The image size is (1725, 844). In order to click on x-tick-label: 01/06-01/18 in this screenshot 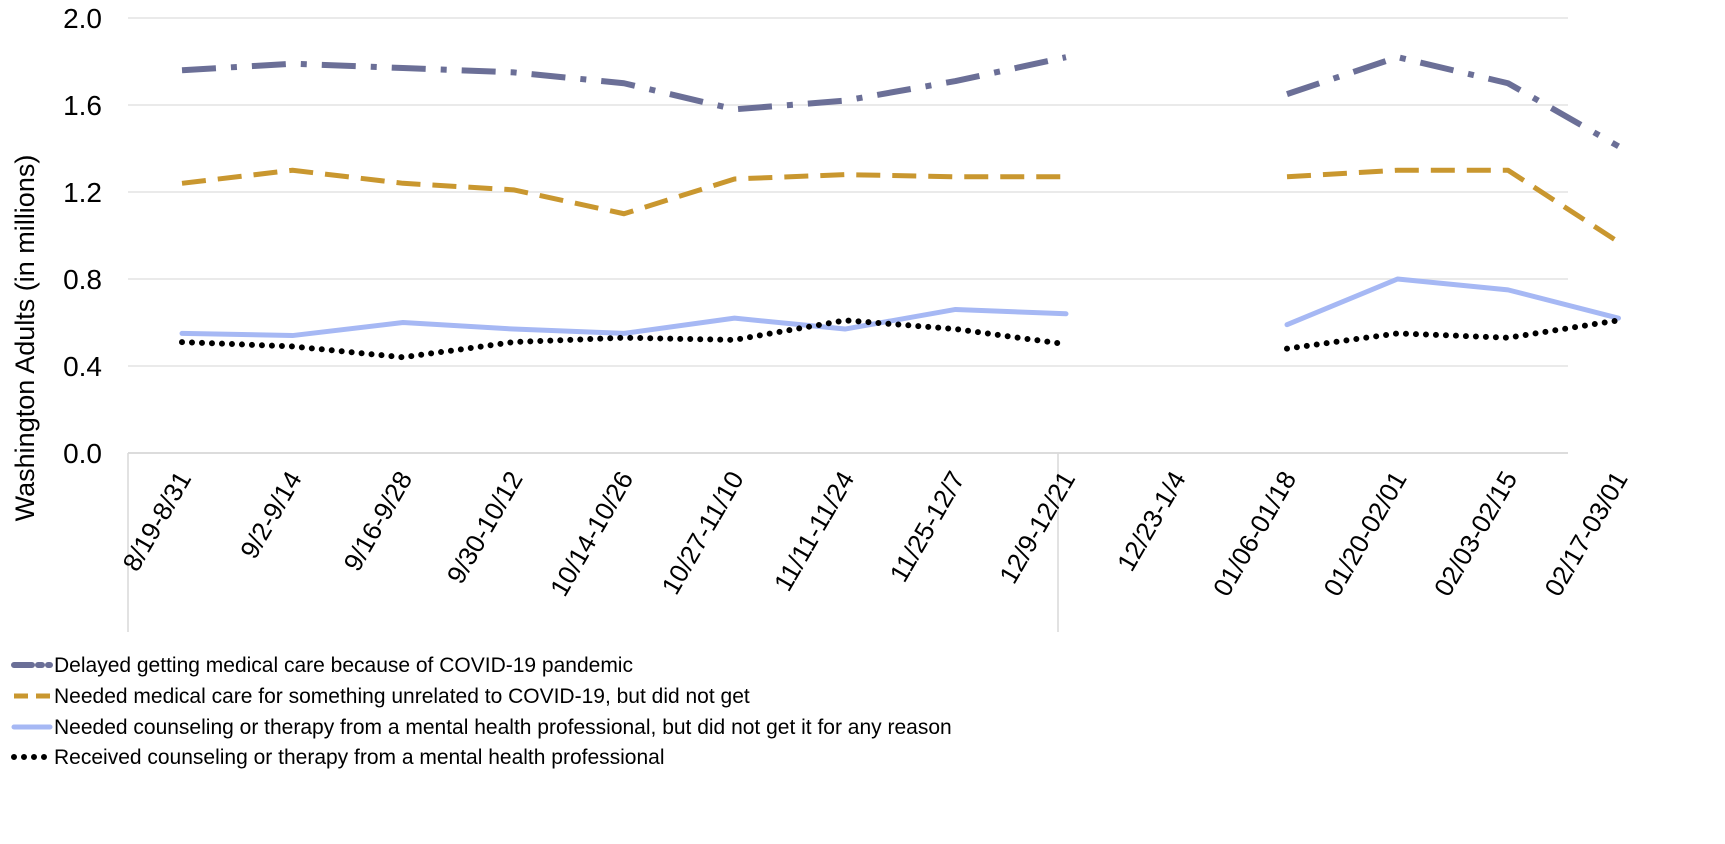, I will do `click(1254, 533)`.